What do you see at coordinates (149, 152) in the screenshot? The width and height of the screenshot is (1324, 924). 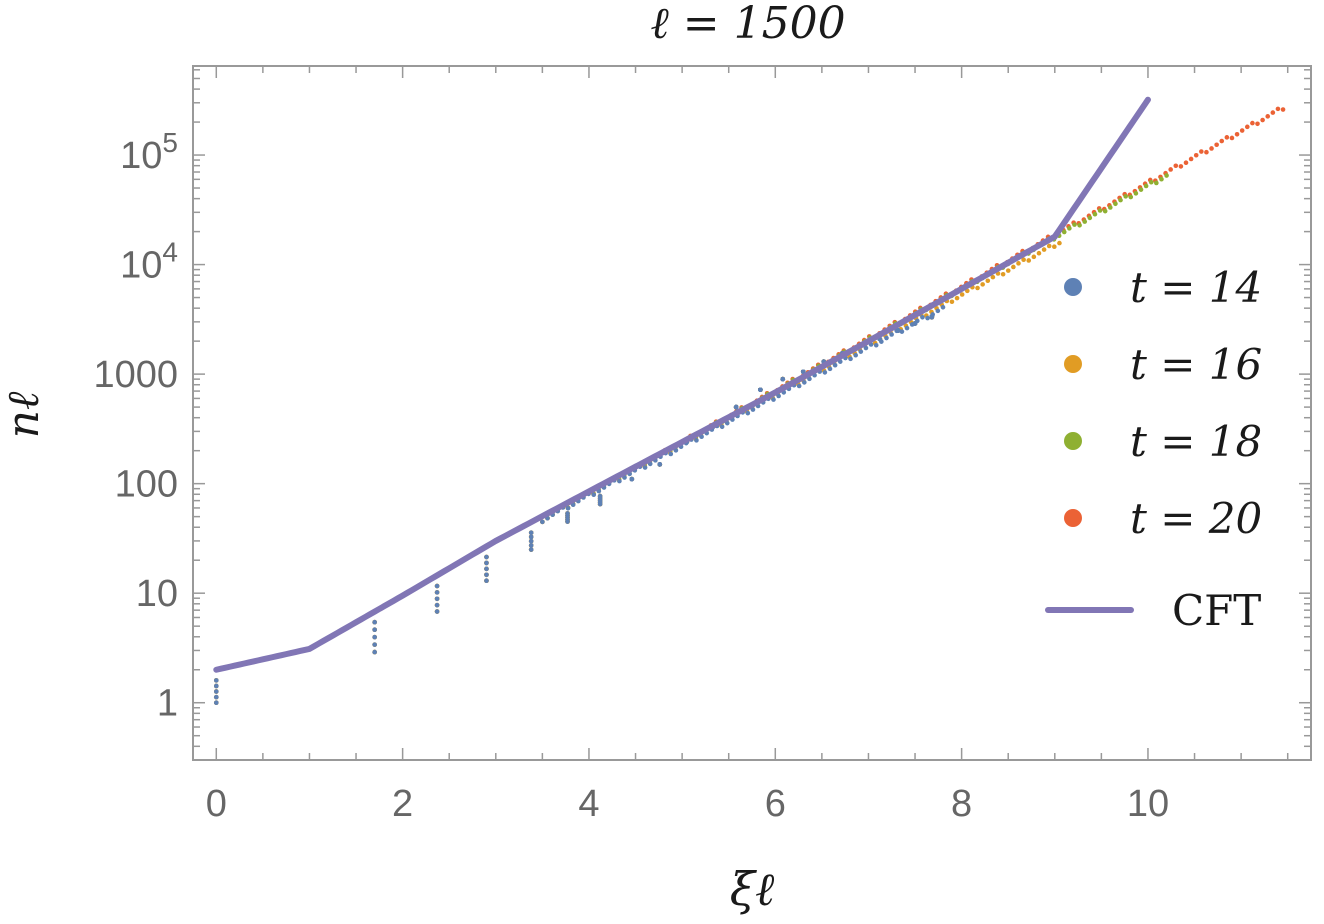 I see `y-tick-label: 10⁵` at bounding box center [149, 152].